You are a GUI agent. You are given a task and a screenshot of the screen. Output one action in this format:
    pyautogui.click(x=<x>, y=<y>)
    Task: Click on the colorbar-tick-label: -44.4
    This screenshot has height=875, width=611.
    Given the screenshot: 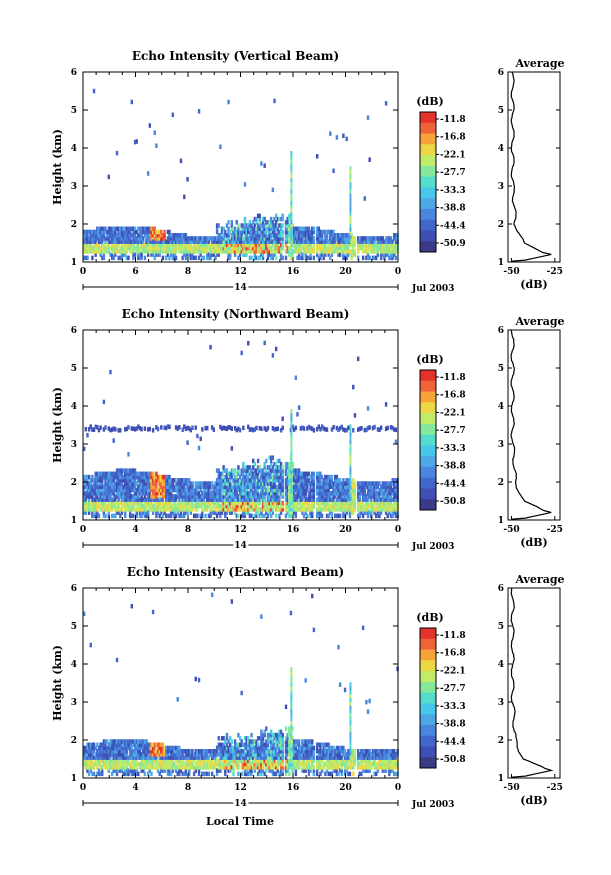 What is the action you would take?
    pyautogui.click(x=453, y=226)
    